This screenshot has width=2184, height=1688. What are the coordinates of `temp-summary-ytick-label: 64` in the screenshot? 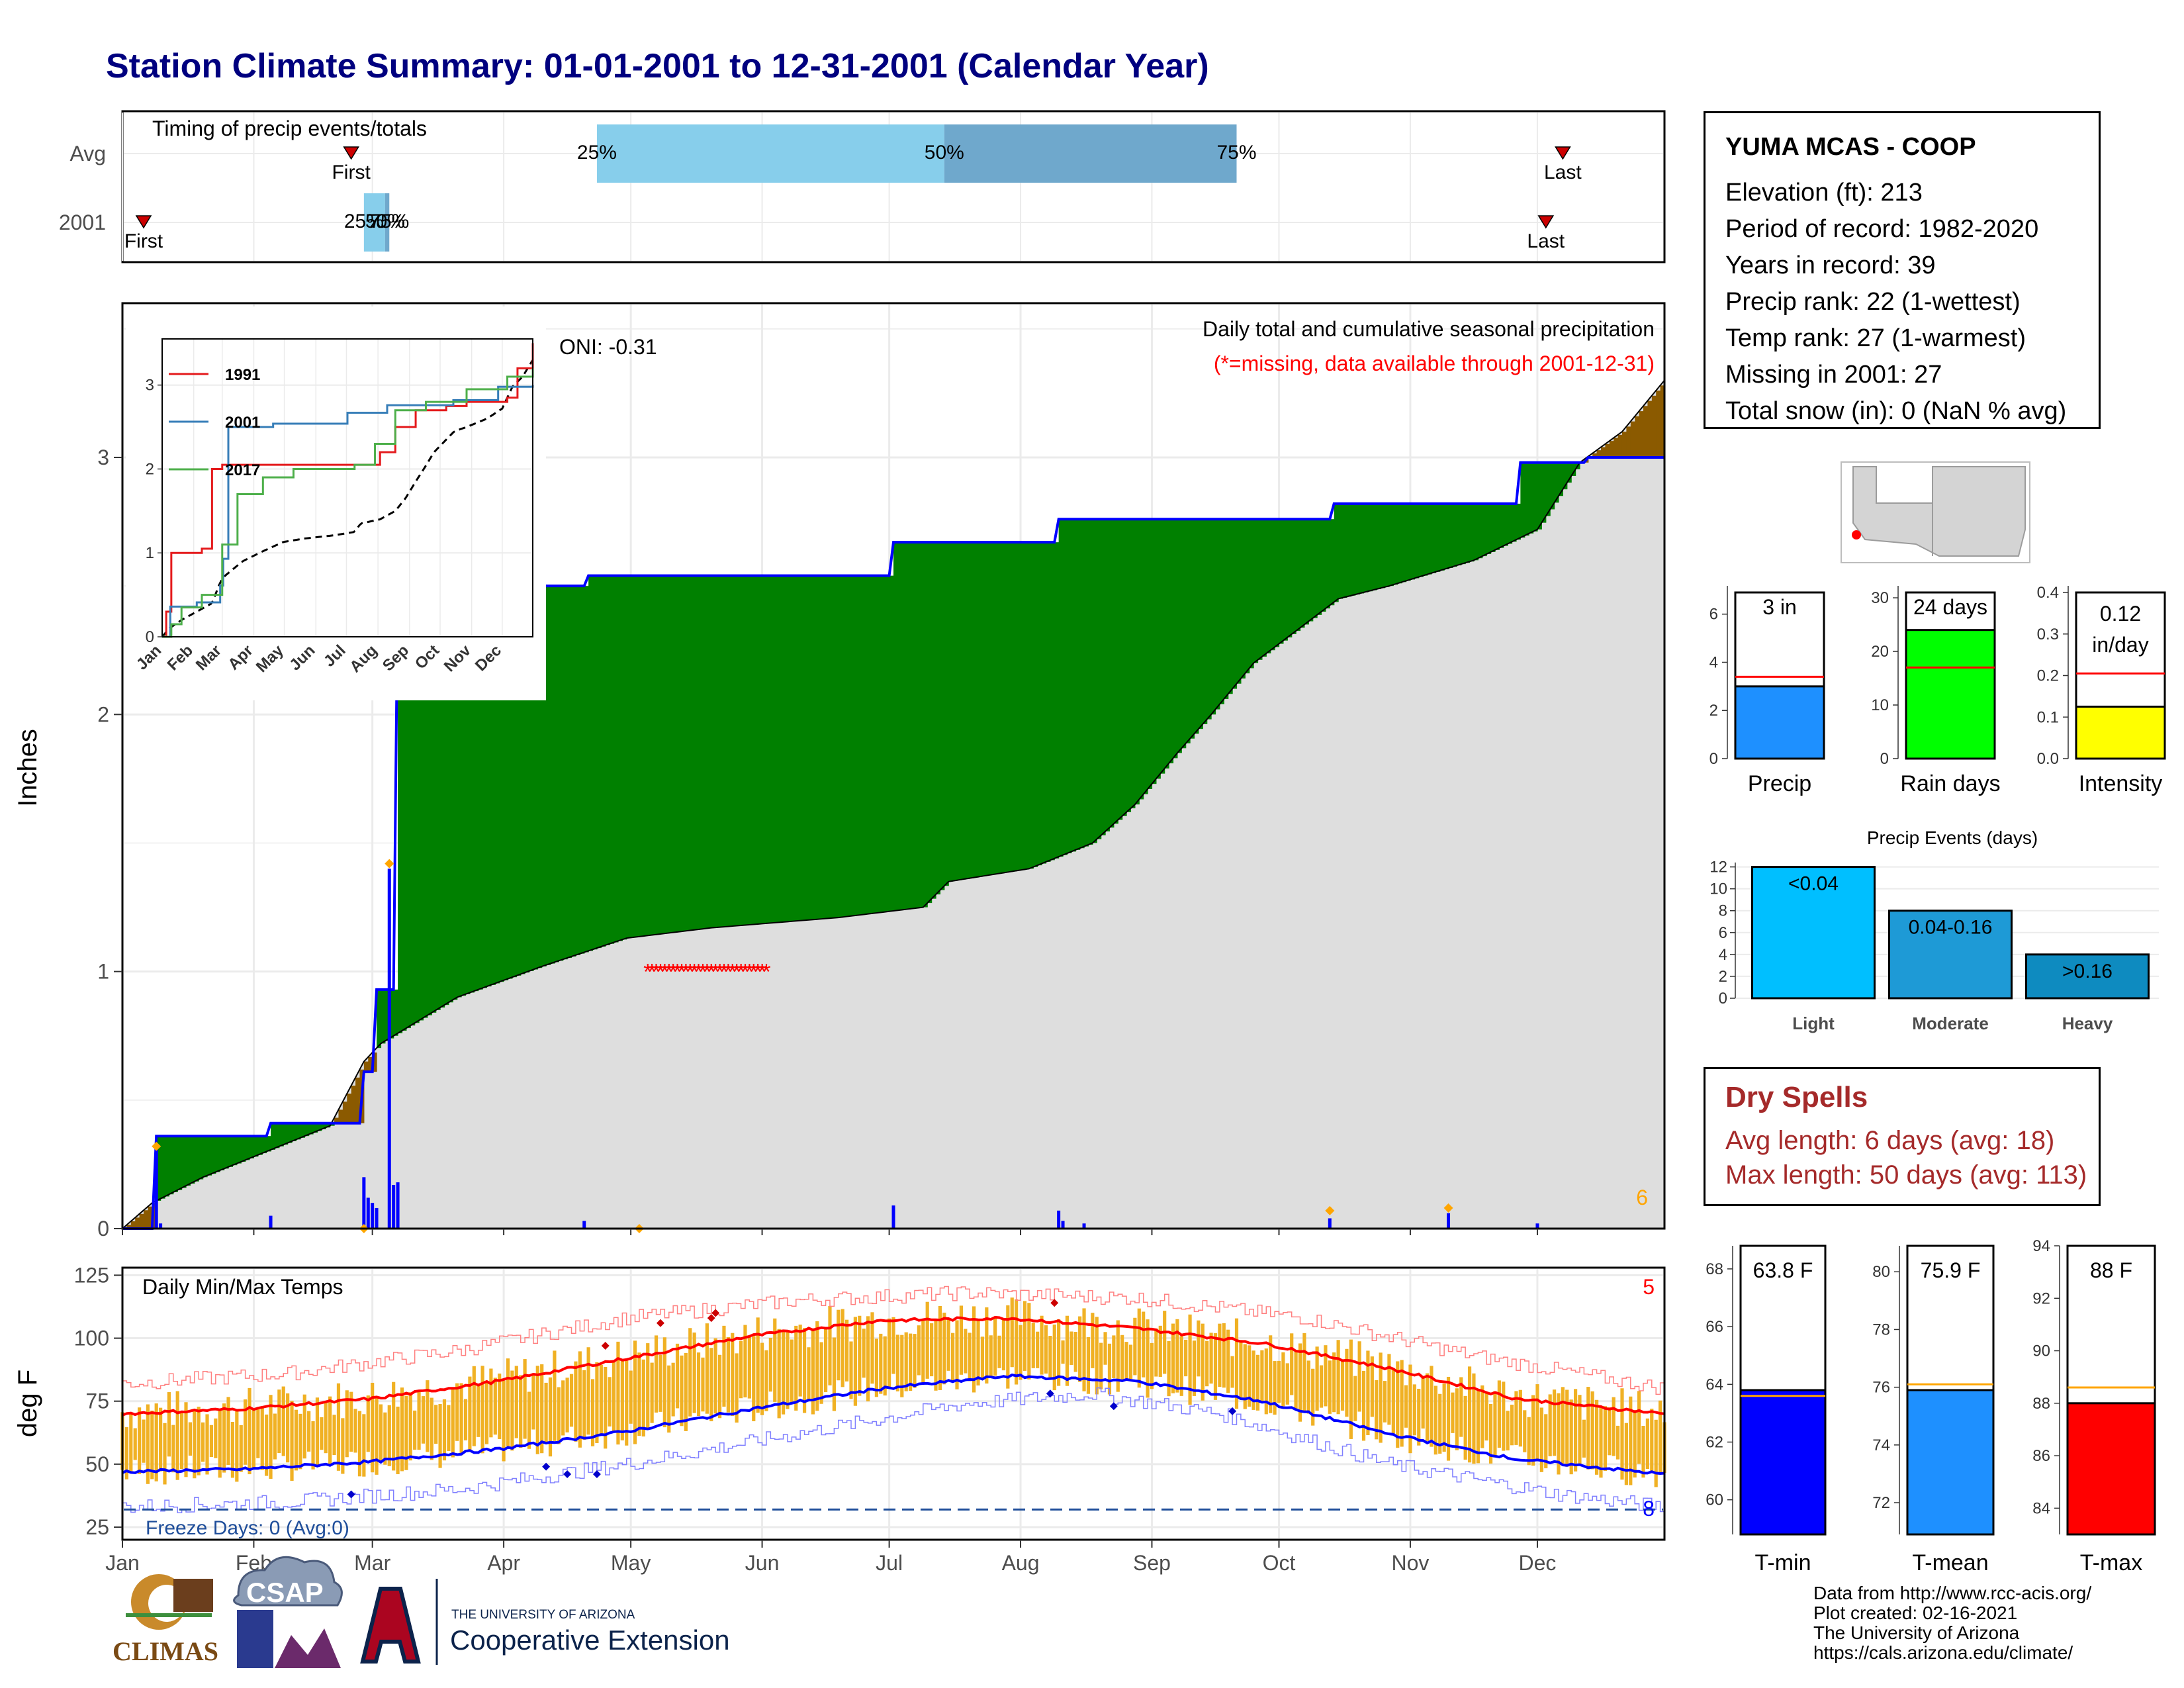 It's located at (1715, 1384).